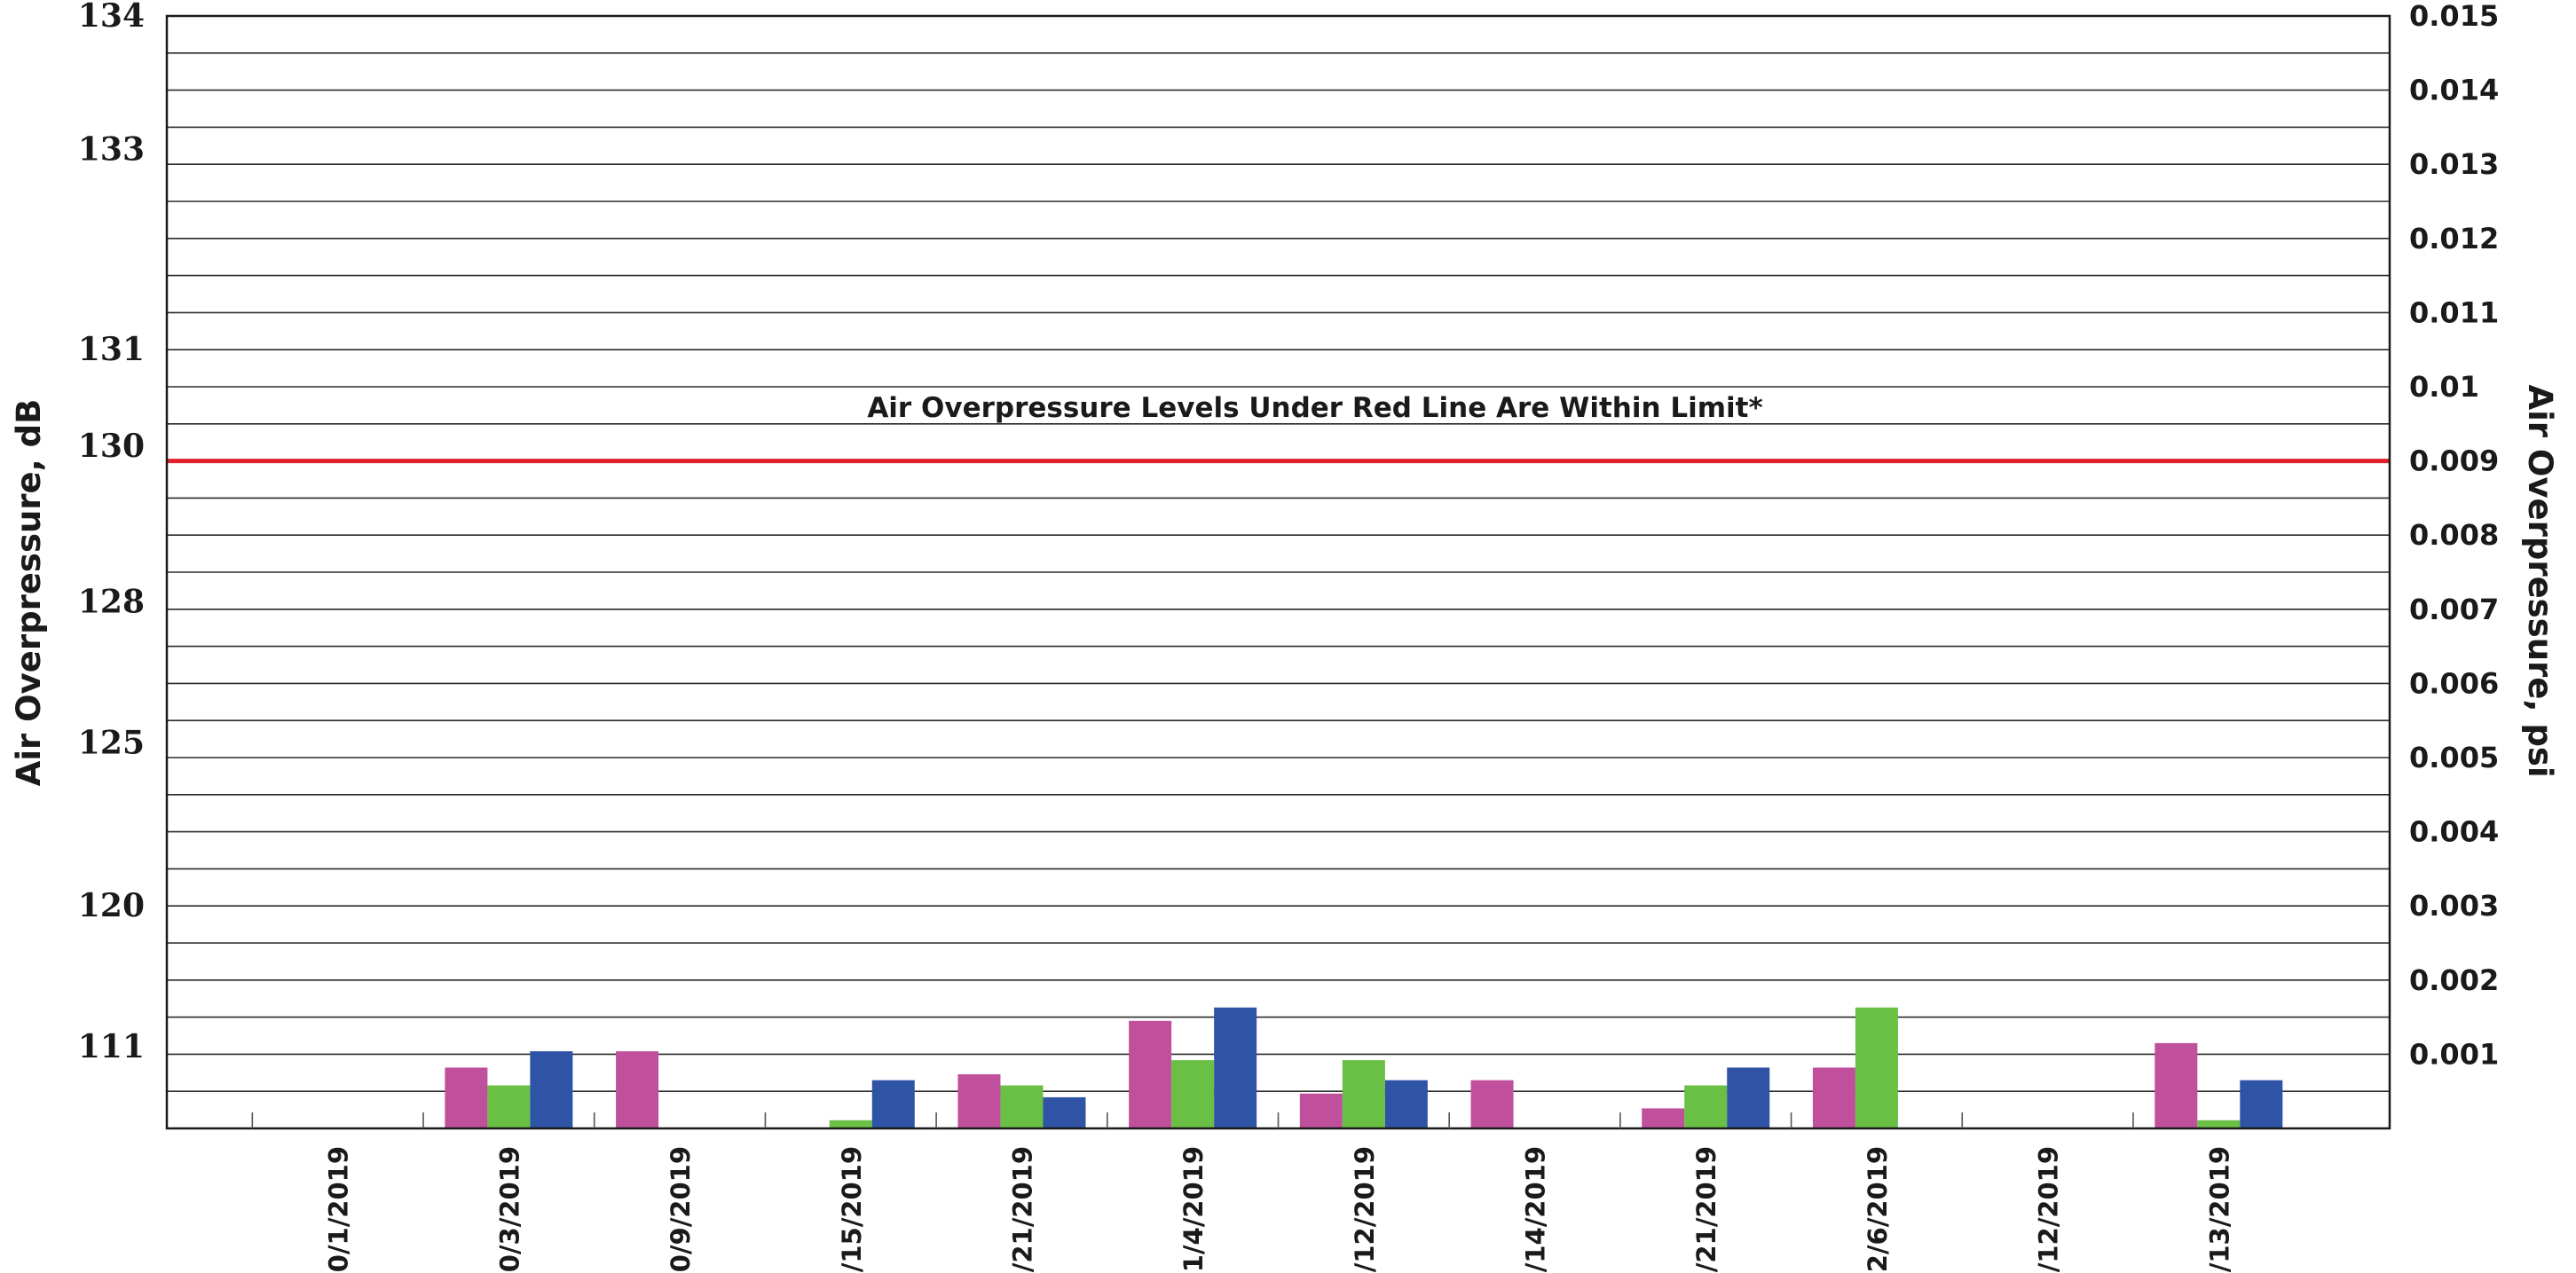 The image size is (2576, 1273). I want to click on left-axis-ticks: 134 133 131 130 128 125 120 111, so click(112, 532).